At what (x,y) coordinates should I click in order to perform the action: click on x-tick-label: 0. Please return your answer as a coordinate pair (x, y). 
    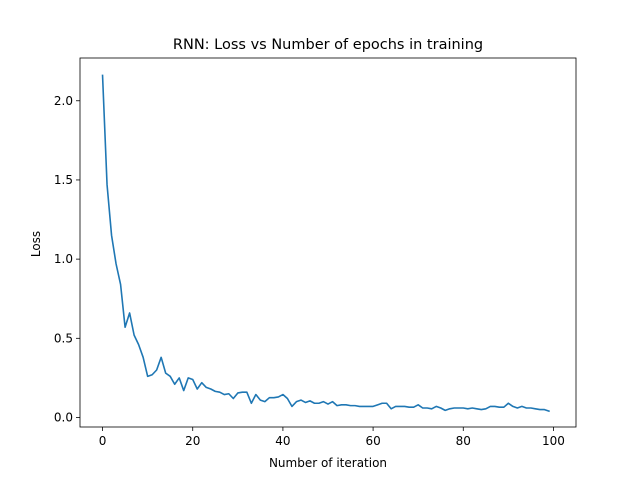
    Looking at the image, I should click on (103, 441).